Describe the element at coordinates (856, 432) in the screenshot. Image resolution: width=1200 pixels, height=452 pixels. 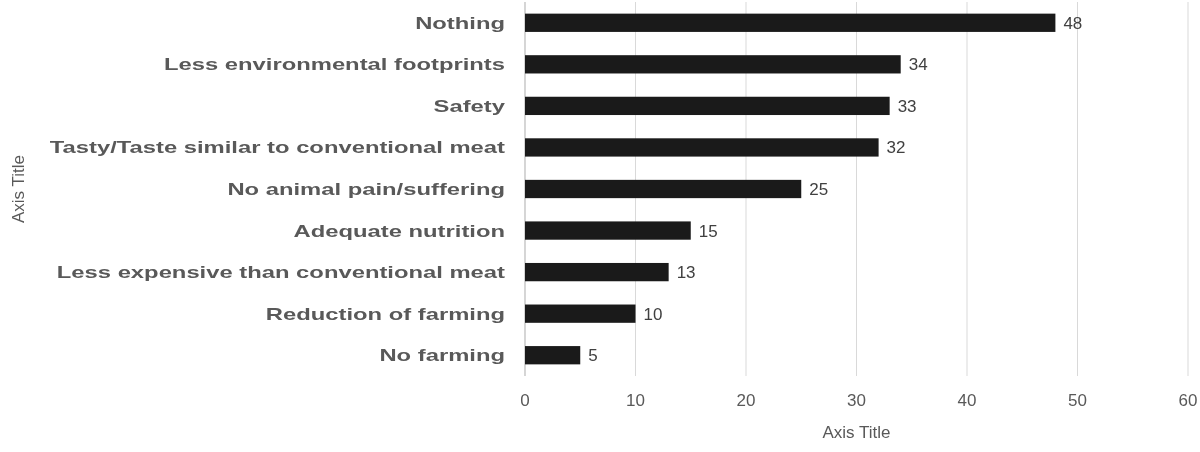
I see `x-axis-title: Axis Title` at that location.